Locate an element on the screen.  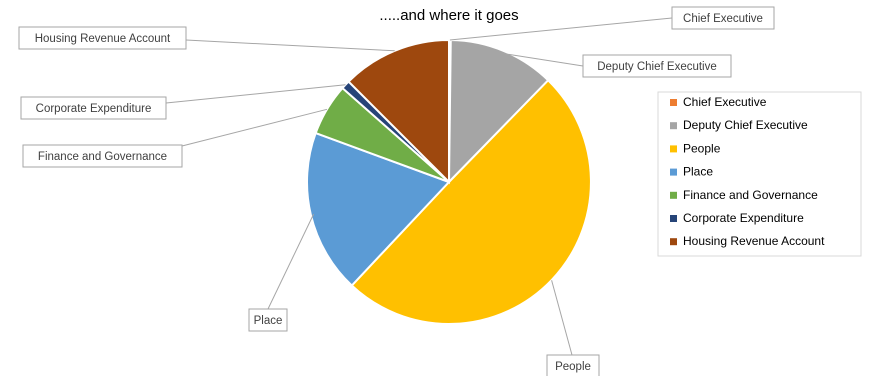
leader-line-housing-revenue-account is located at coordinates (290, 45).